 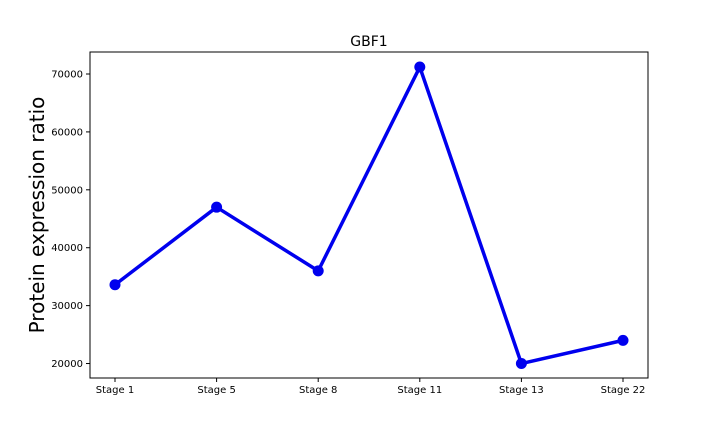 What do you see at coordinates (67, 248) in the screenshot?
I see `y-tick-label: 40000` at bounding box center [67, 248].